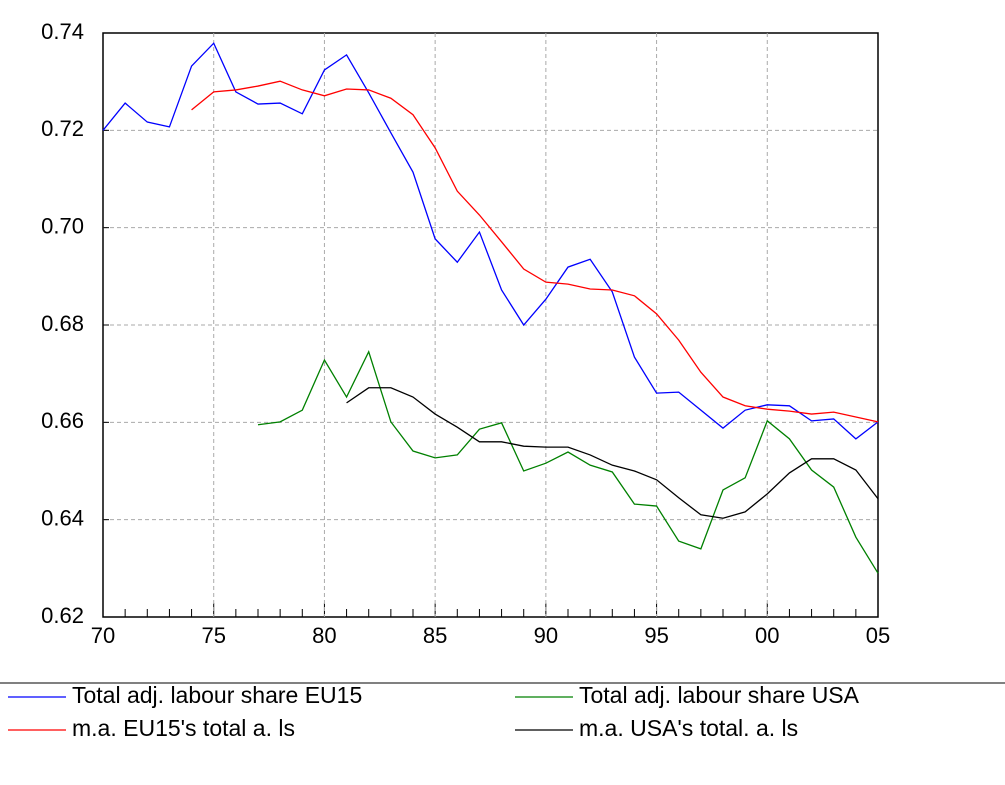  Describe the element at coordinates (183, 728) in the screenshot. I see `legend-label: m.a. EU15's total a. ls` at that location.